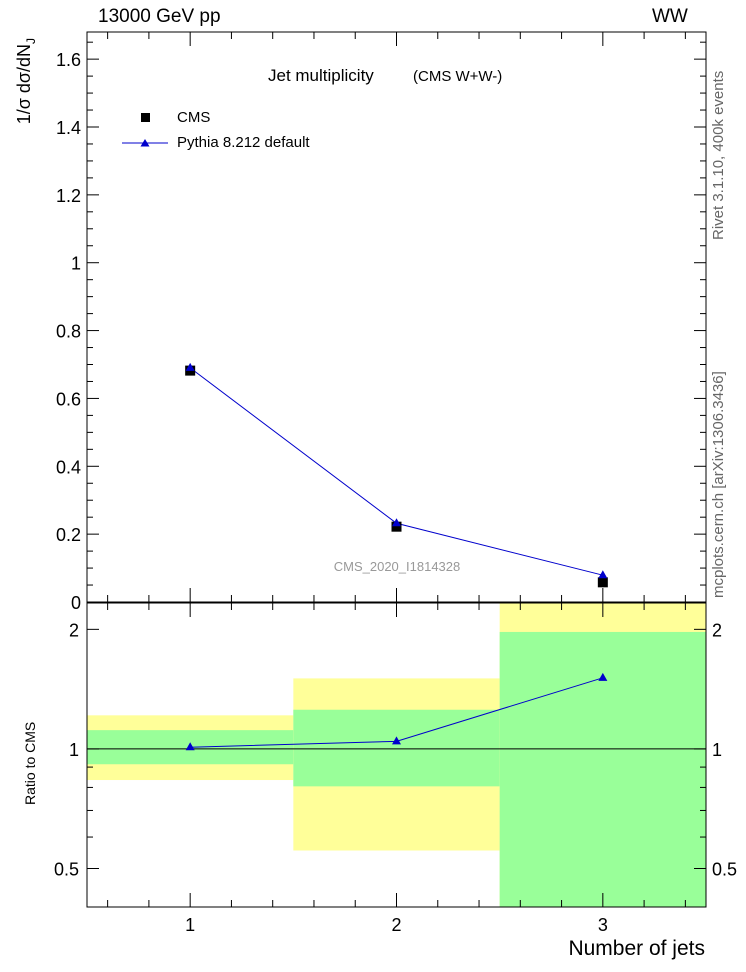  Describe the element at coordinates (717, 630) in the screenshot. I see `ratio-y-tick-label-right: 2` at that location.